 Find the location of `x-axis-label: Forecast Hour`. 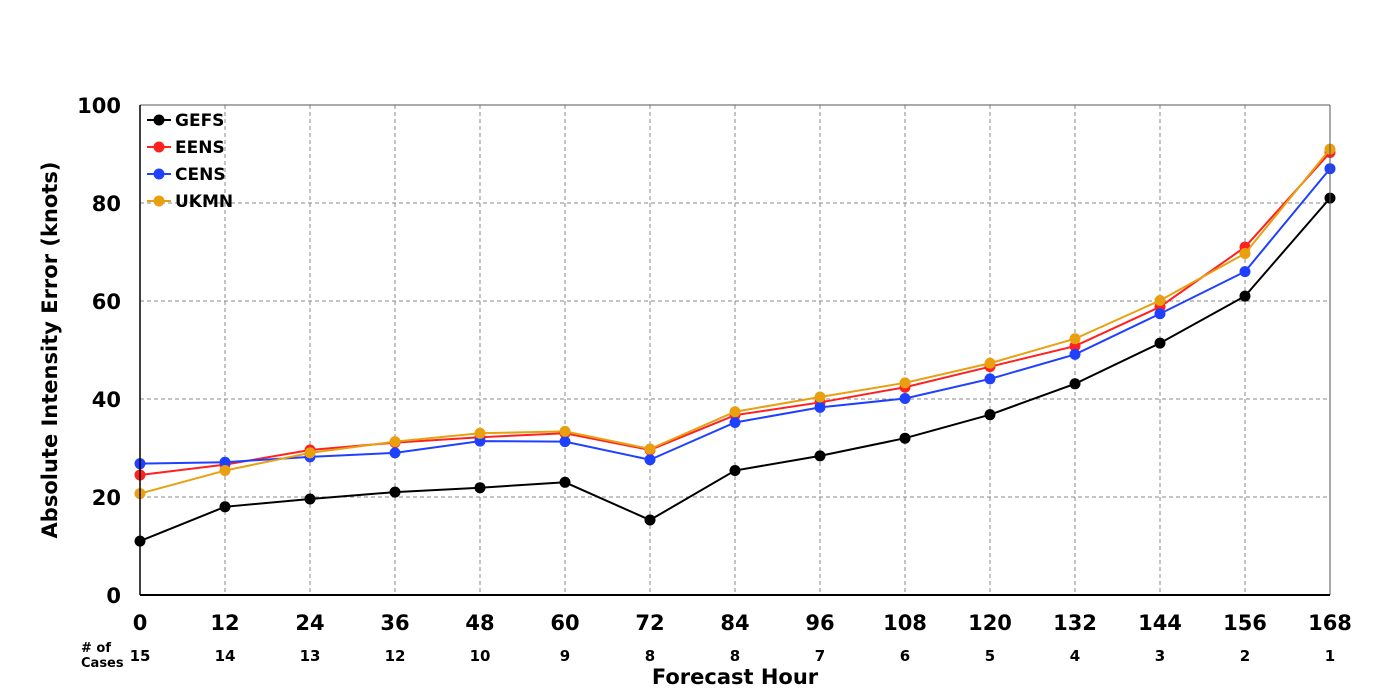

x-axis-label: Forecast Hour is located at coordinates (735, 677).